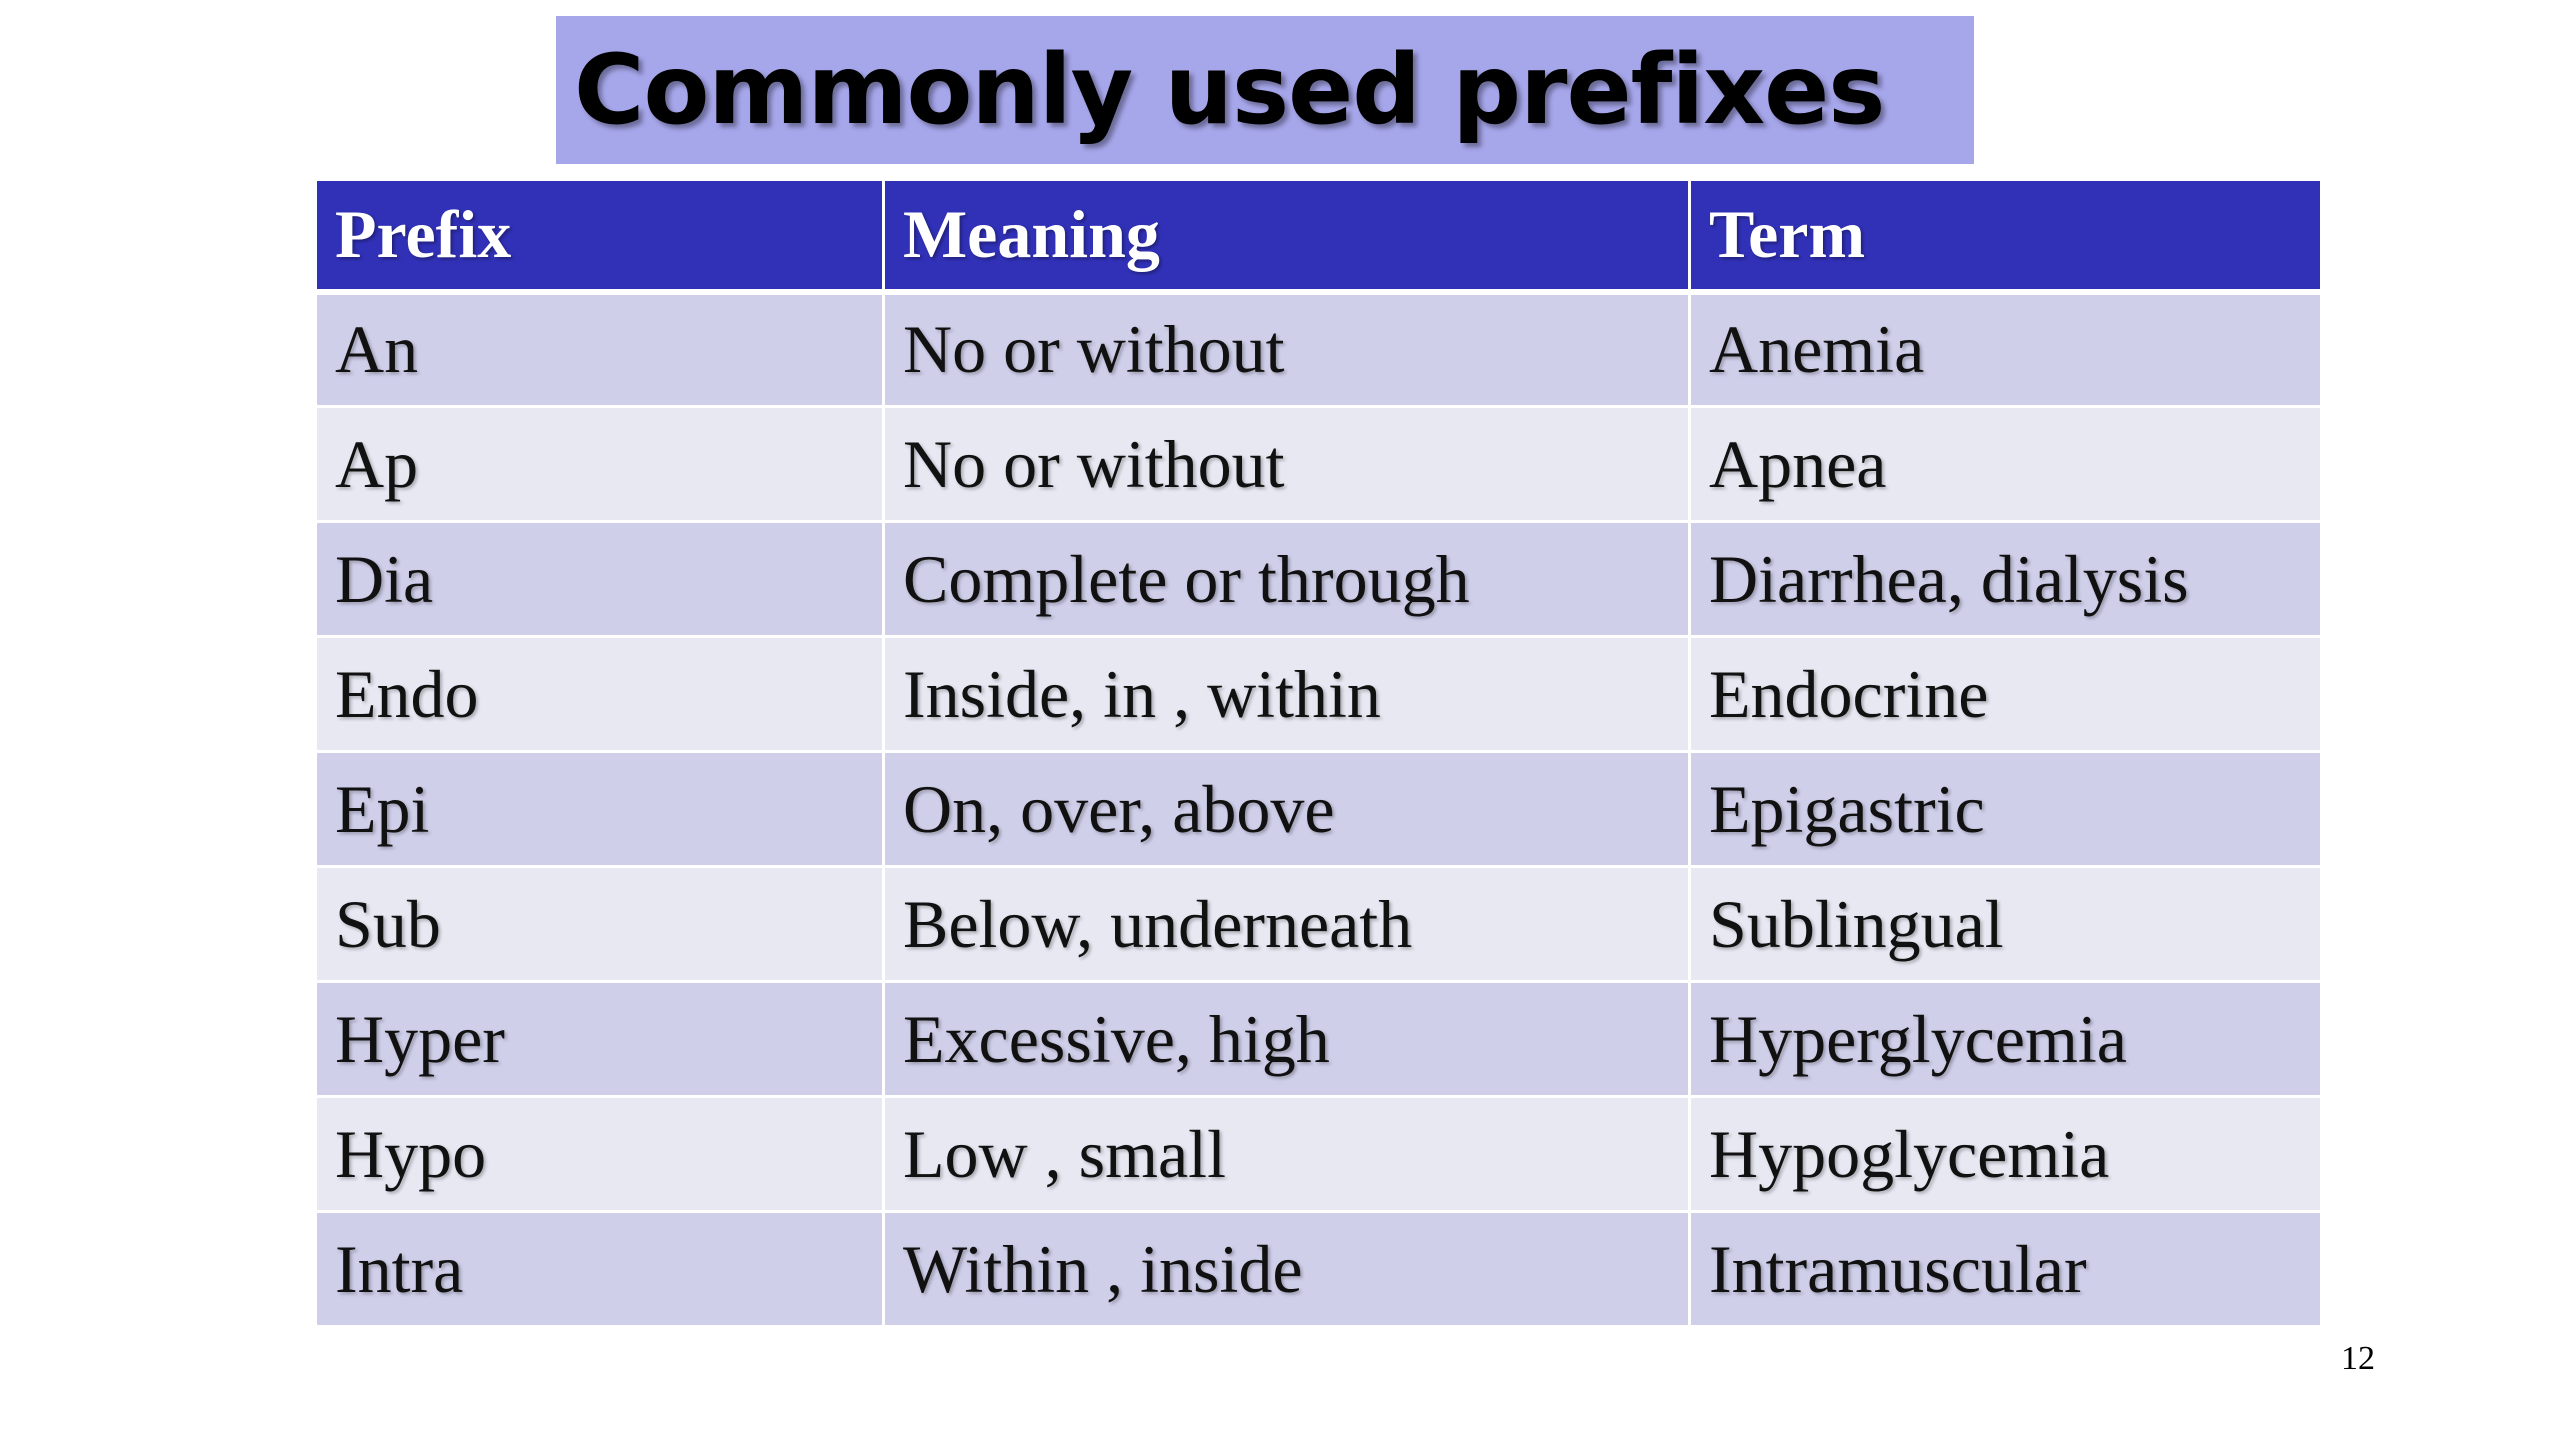 The height and width of the screenshot is (1440, 2560). I want to click on page-number: 12, so click(2358, 1358).